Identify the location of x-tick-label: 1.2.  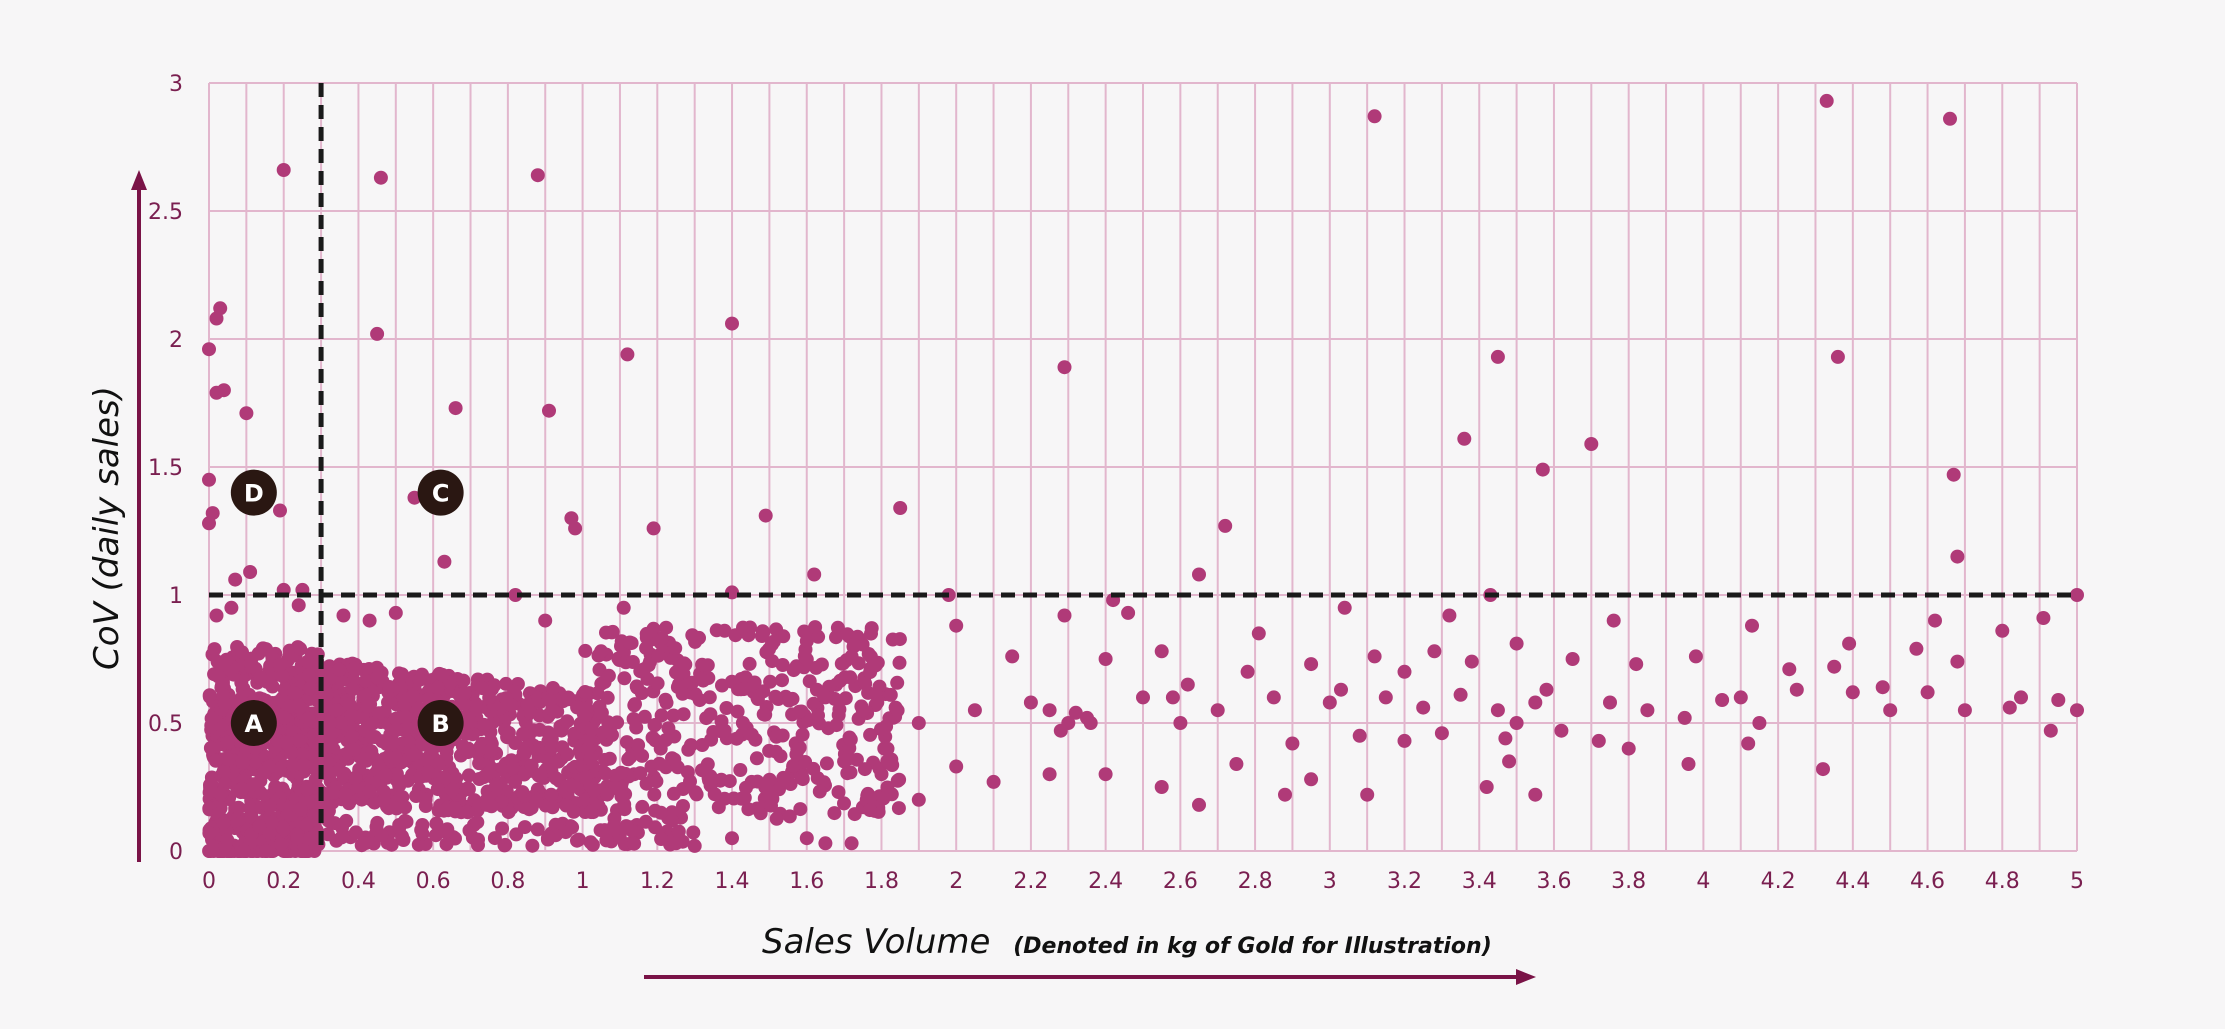
(657, 881).